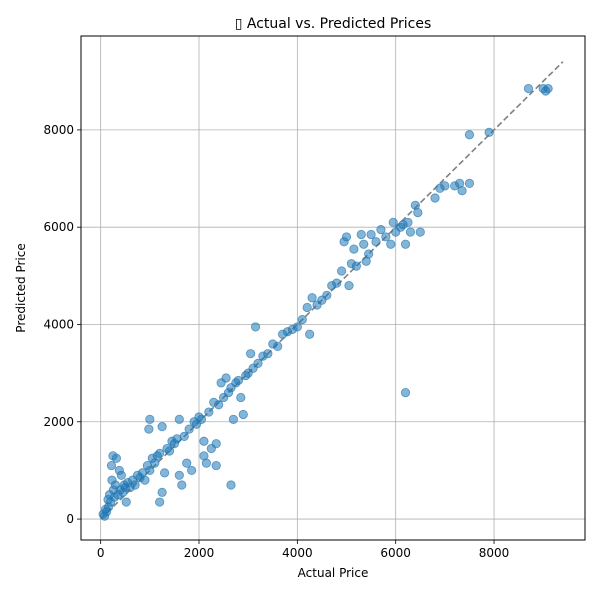  I want to click on y-axis-ticks: 0 2000 4000 6000 8000, so click(62, 324).